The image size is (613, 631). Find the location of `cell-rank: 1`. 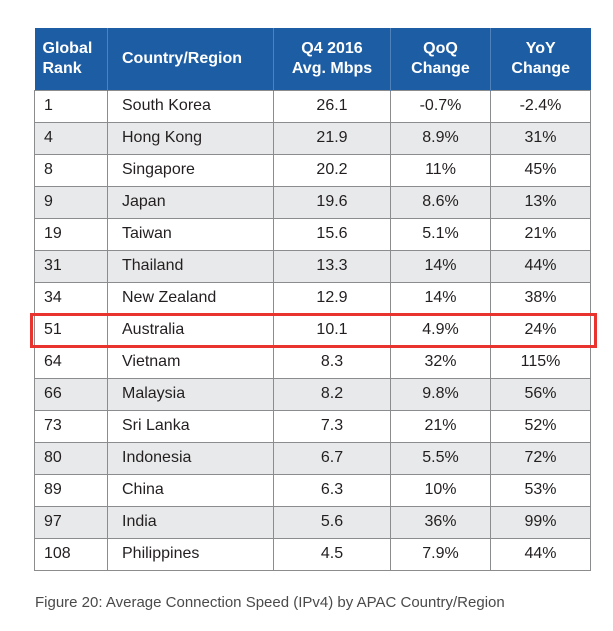

cell-rank: 1 is located at coordinates (71, 106).